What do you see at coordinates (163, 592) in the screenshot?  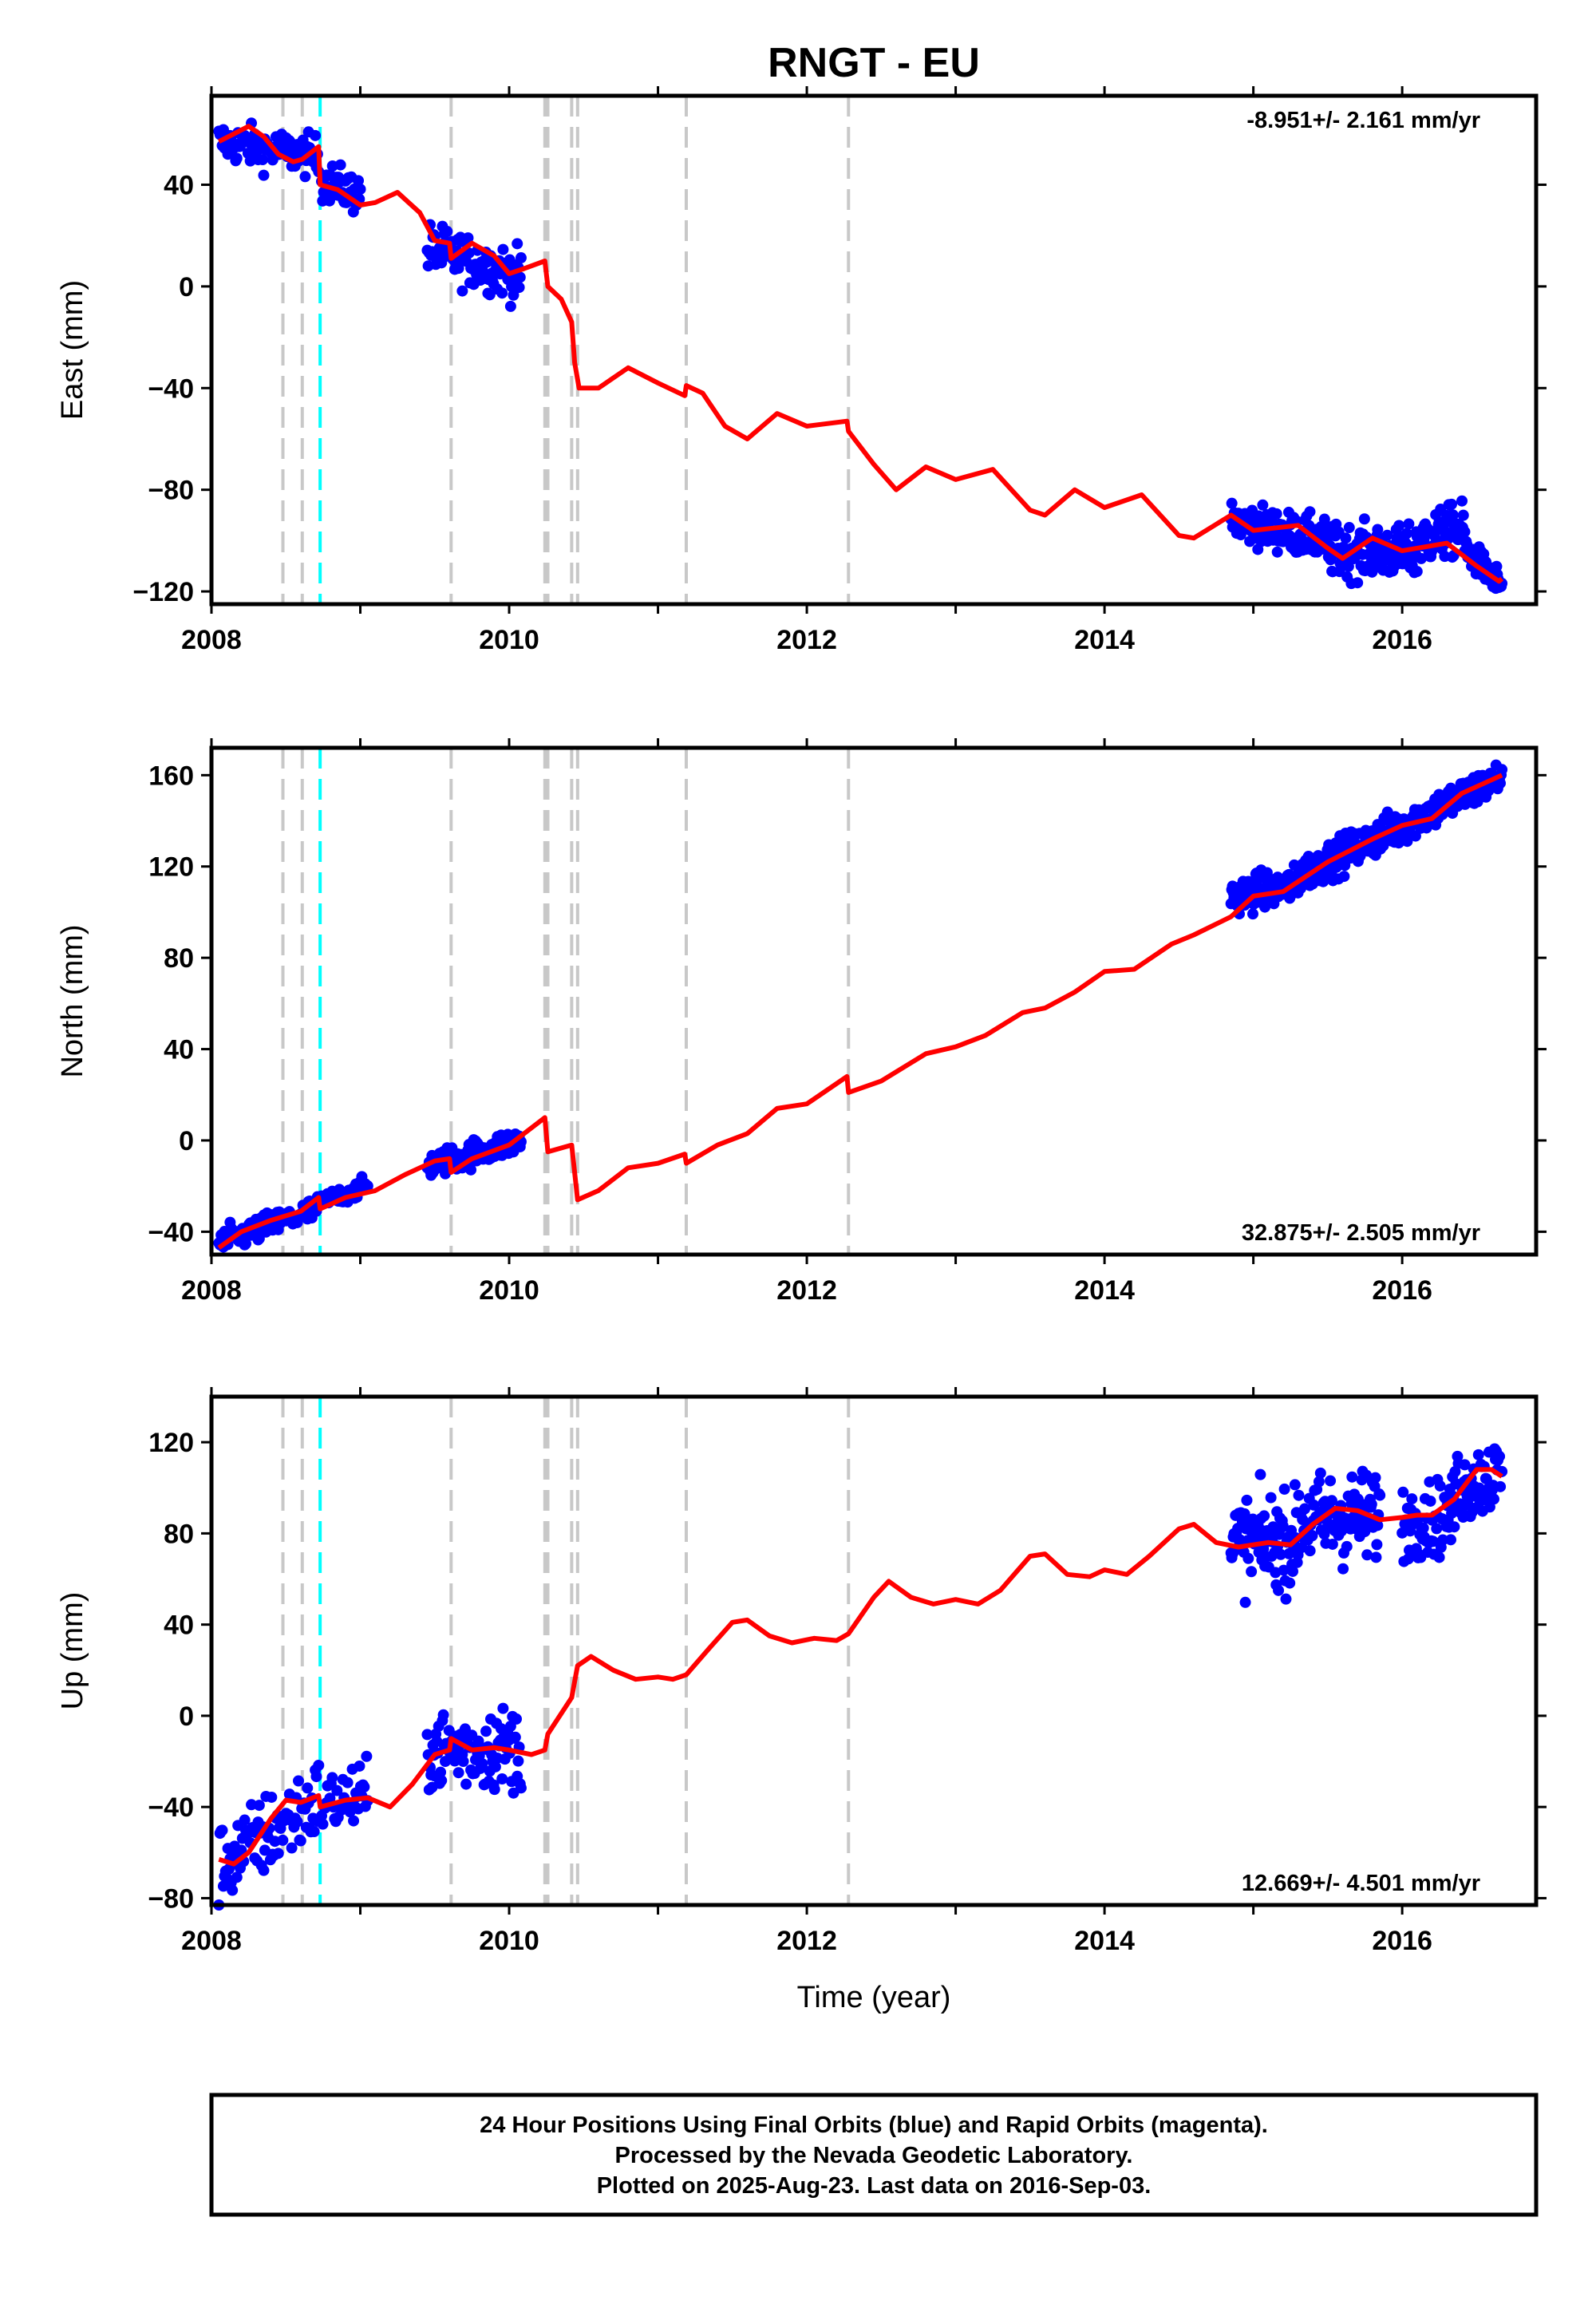 I see `y-tick-label: −120` at bounding box center [163, 592].